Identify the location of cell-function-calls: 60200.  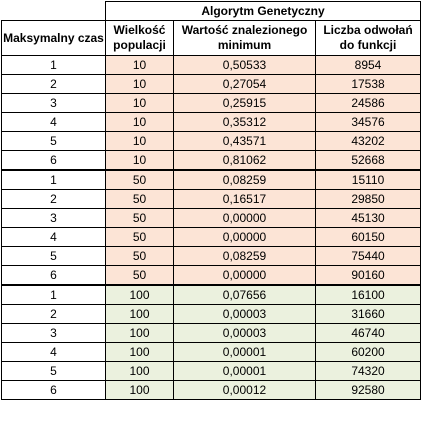
(368, 352).